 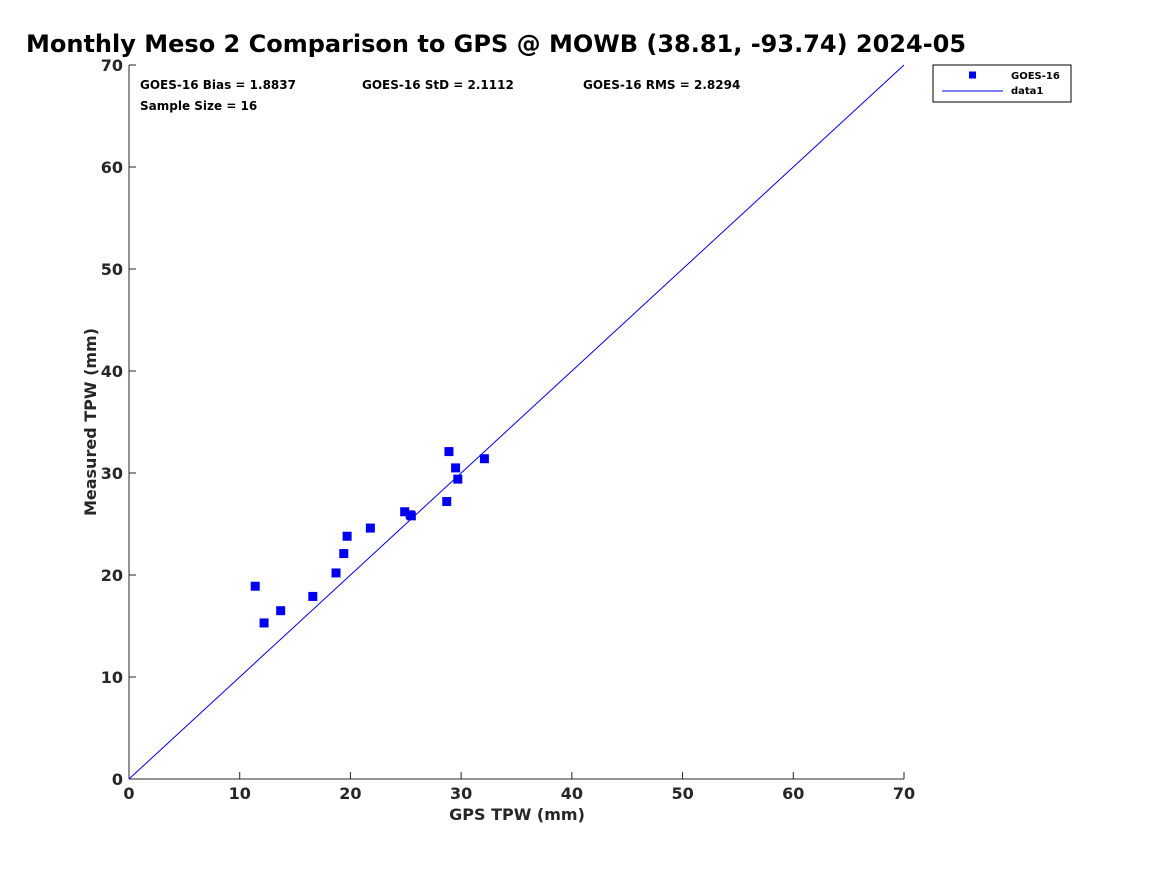 What do you see at coordinates (682, 793) in the screenshot?
I see `x-tick-label: 50` at bounding box center [682, 793].